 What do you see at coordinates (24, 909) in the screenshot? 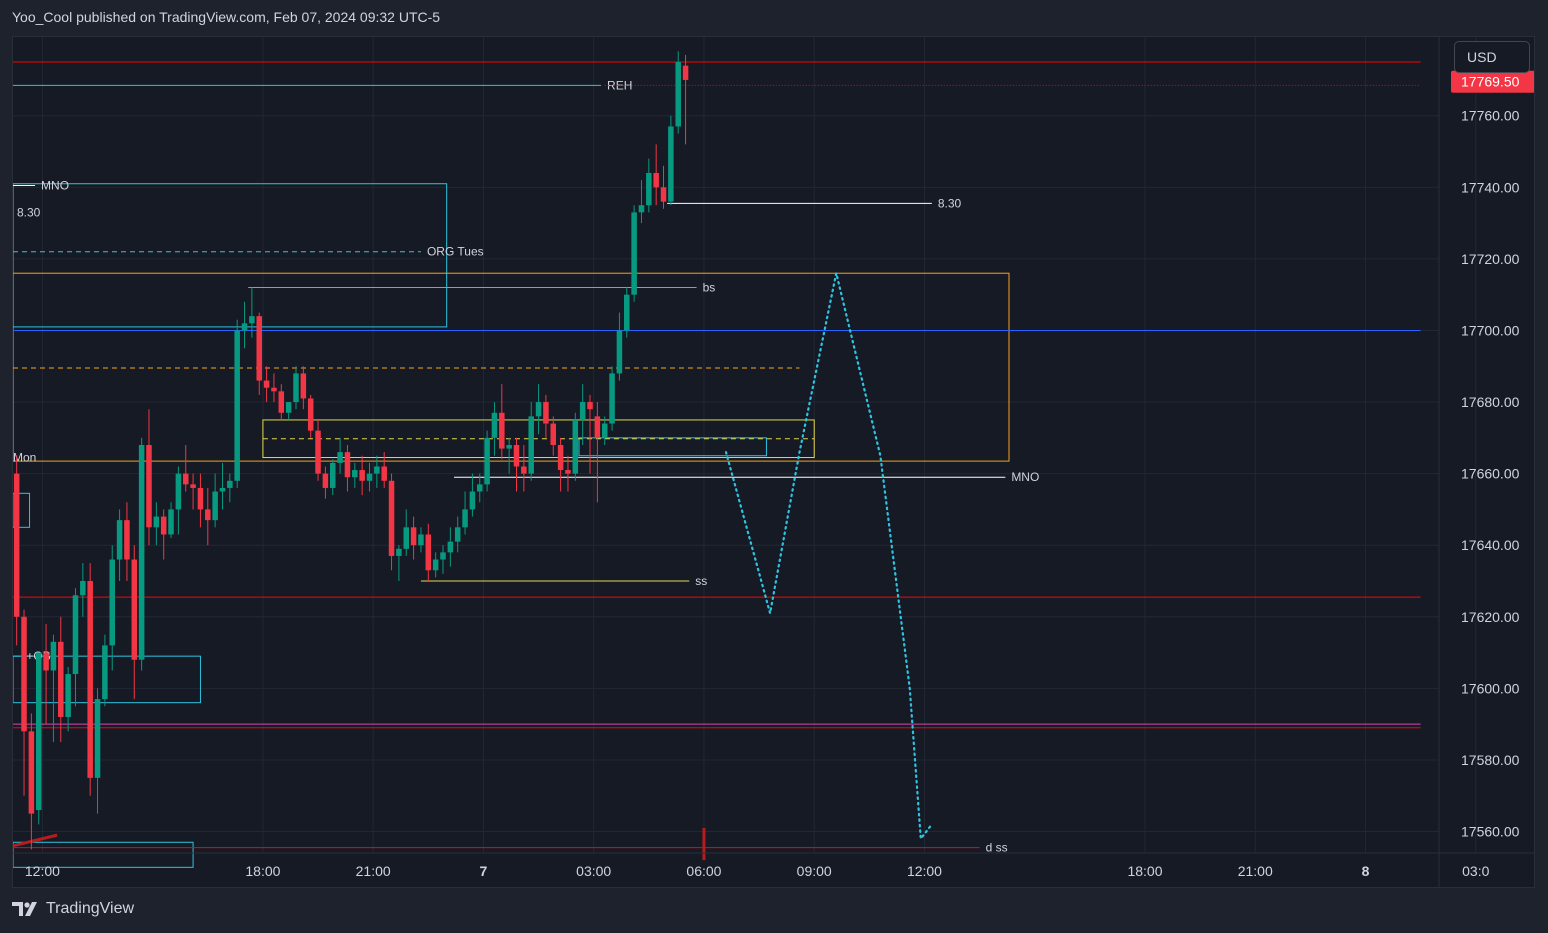
I see `tradingview-logo-icon` at bounding box center [24, 909].